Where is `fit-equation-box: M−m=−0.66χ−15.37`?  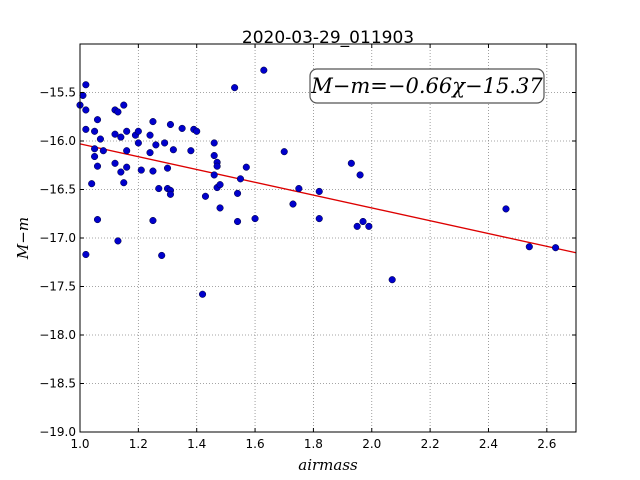
fit-equation-box: M−m=−0.66χ−15.37 is located at coordinates (427, 86).